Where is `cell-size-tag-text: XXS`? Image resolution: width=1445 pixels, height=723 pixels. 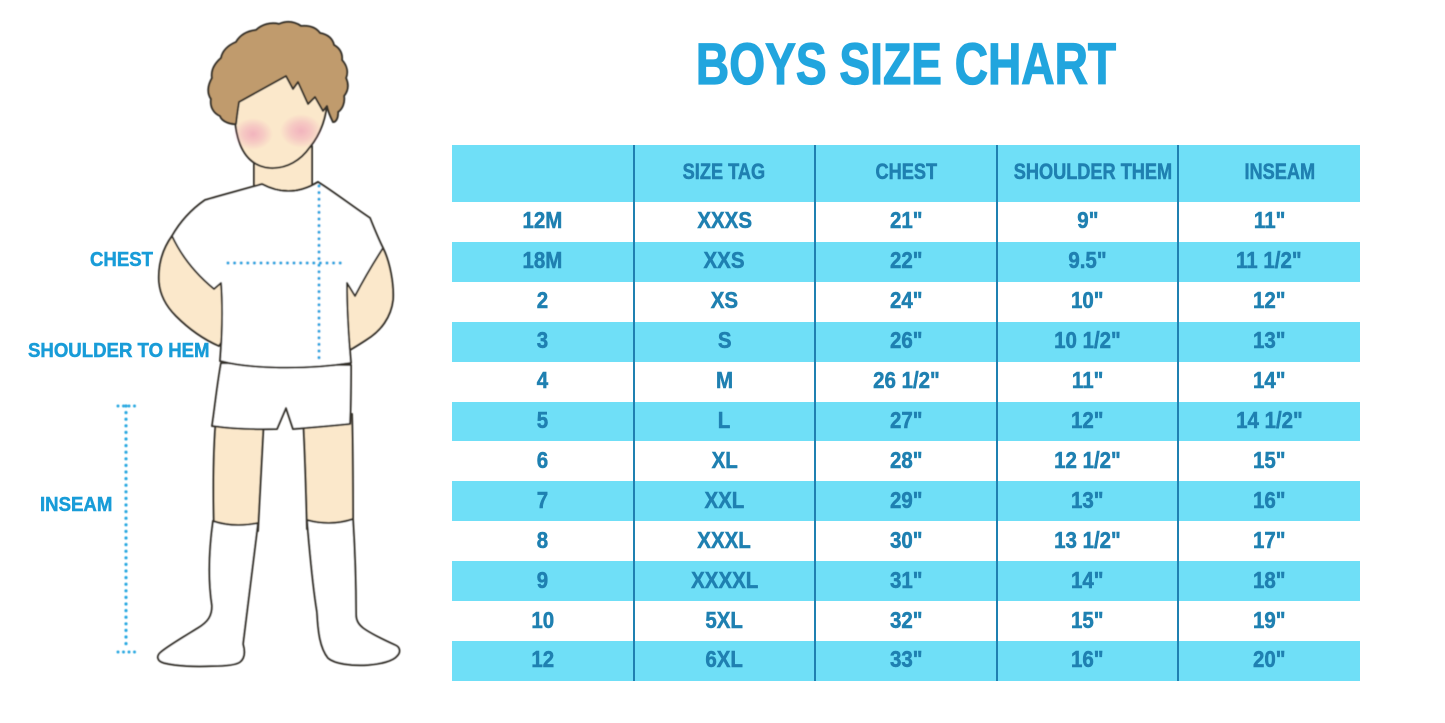 cell-size-tag-text: XXS is located at coordinates (724, 260).